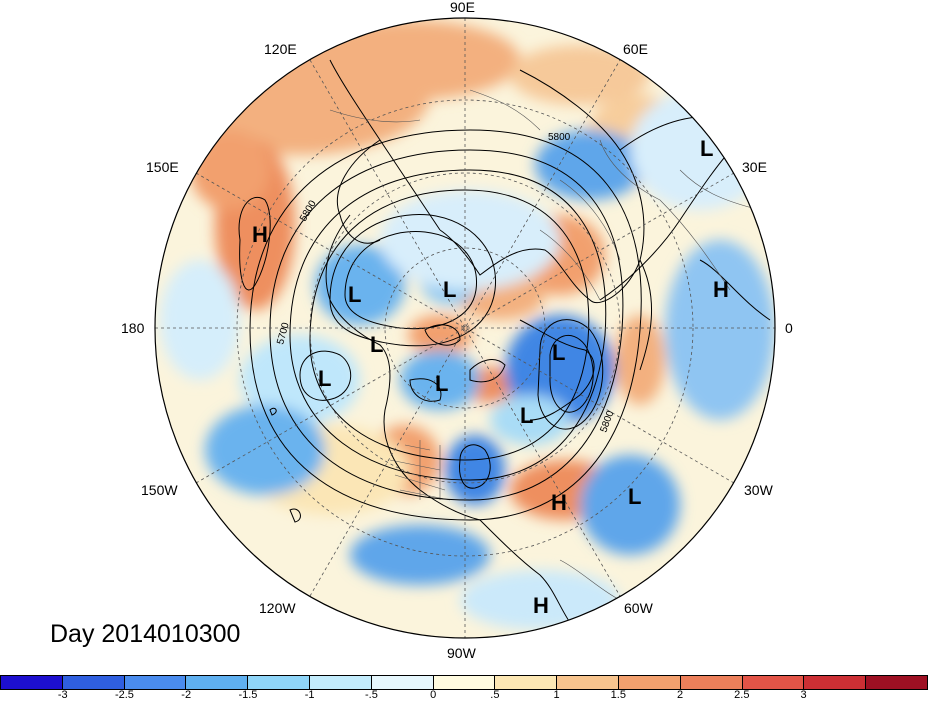  Describe the element at coordinates (754, 167) in the screenshot. I see `longitude-label-30e: 30E` at that location.